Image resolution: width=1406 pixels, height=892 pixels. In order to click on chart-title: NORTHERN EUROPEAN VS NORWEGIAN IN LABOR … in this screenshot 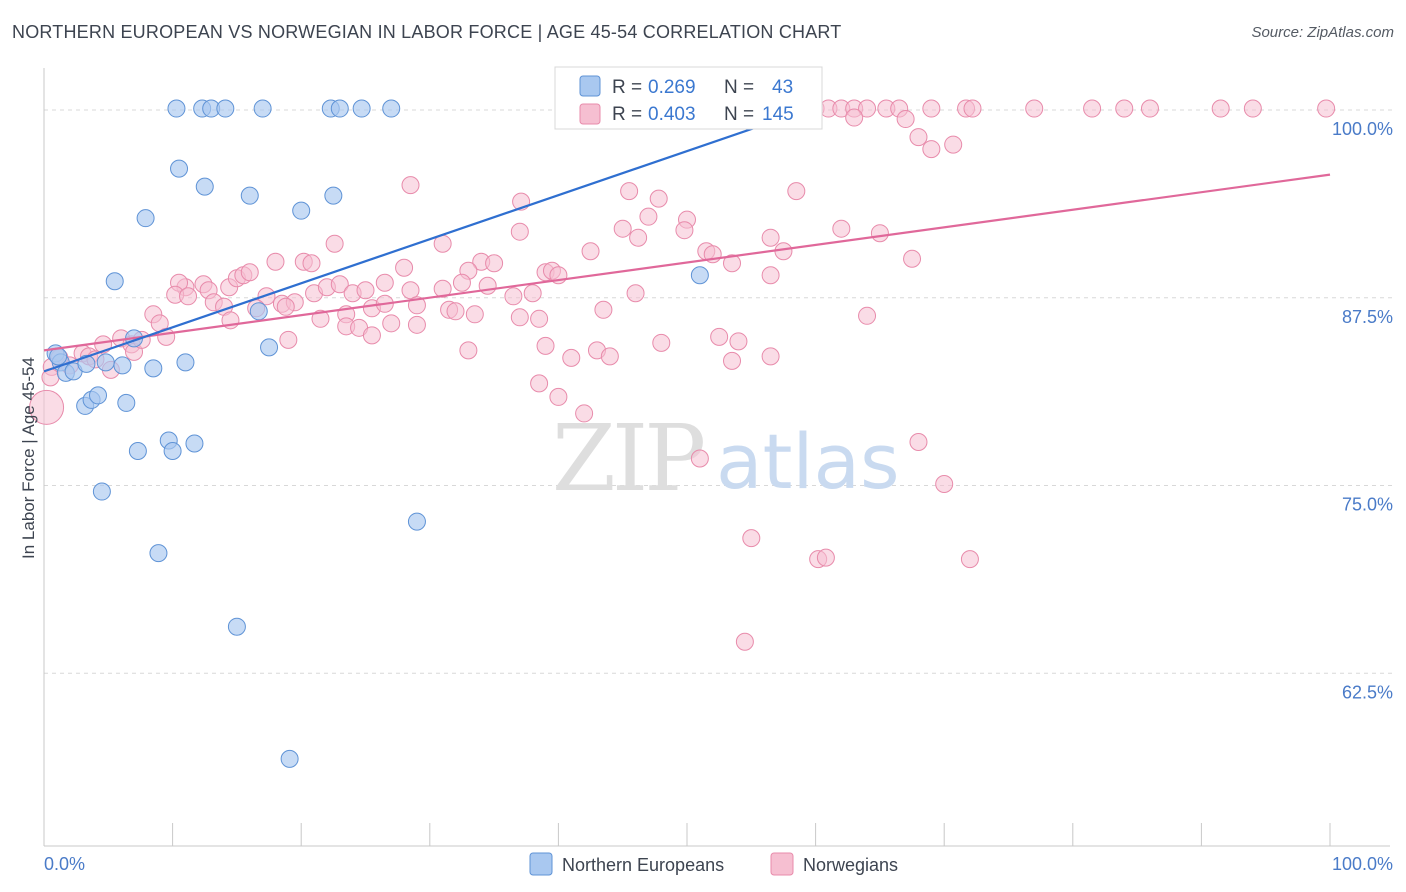, I will do `click(427, 32)`.